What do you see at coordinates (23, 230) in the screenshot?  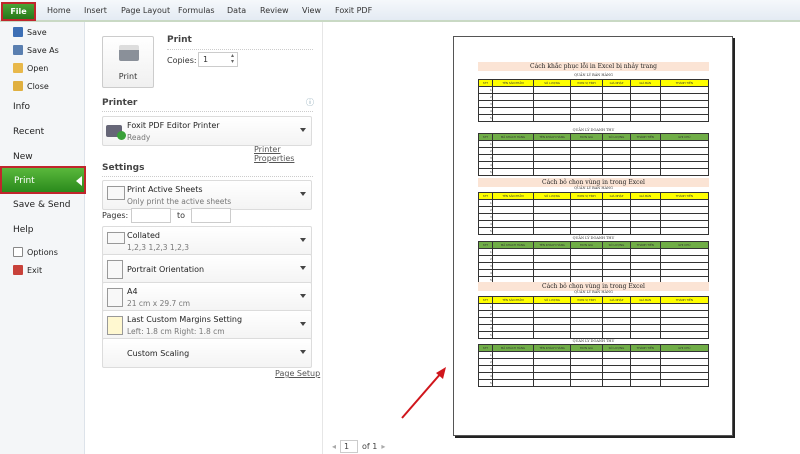 I see `sidebar-item-help: Help` at bounding box center [23, 230].